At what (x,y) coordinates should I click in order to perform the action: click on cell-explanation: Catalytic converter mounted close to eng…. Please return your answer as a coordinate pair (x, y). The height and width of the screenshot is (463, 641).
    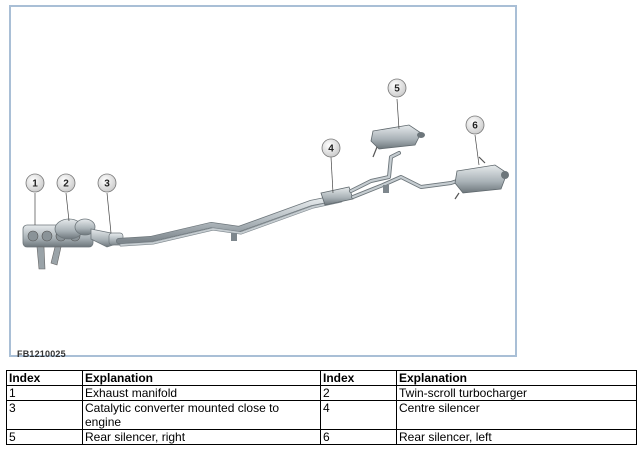
    Looking at the image, I should click on (201, 415).